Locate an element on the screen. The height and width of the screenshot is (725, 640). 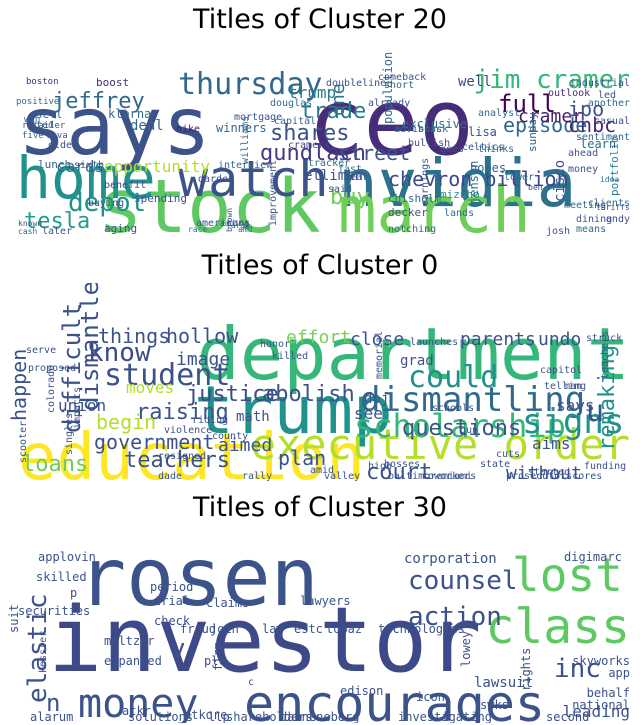
word-1-50: miami is located at coordinates (457, 476).